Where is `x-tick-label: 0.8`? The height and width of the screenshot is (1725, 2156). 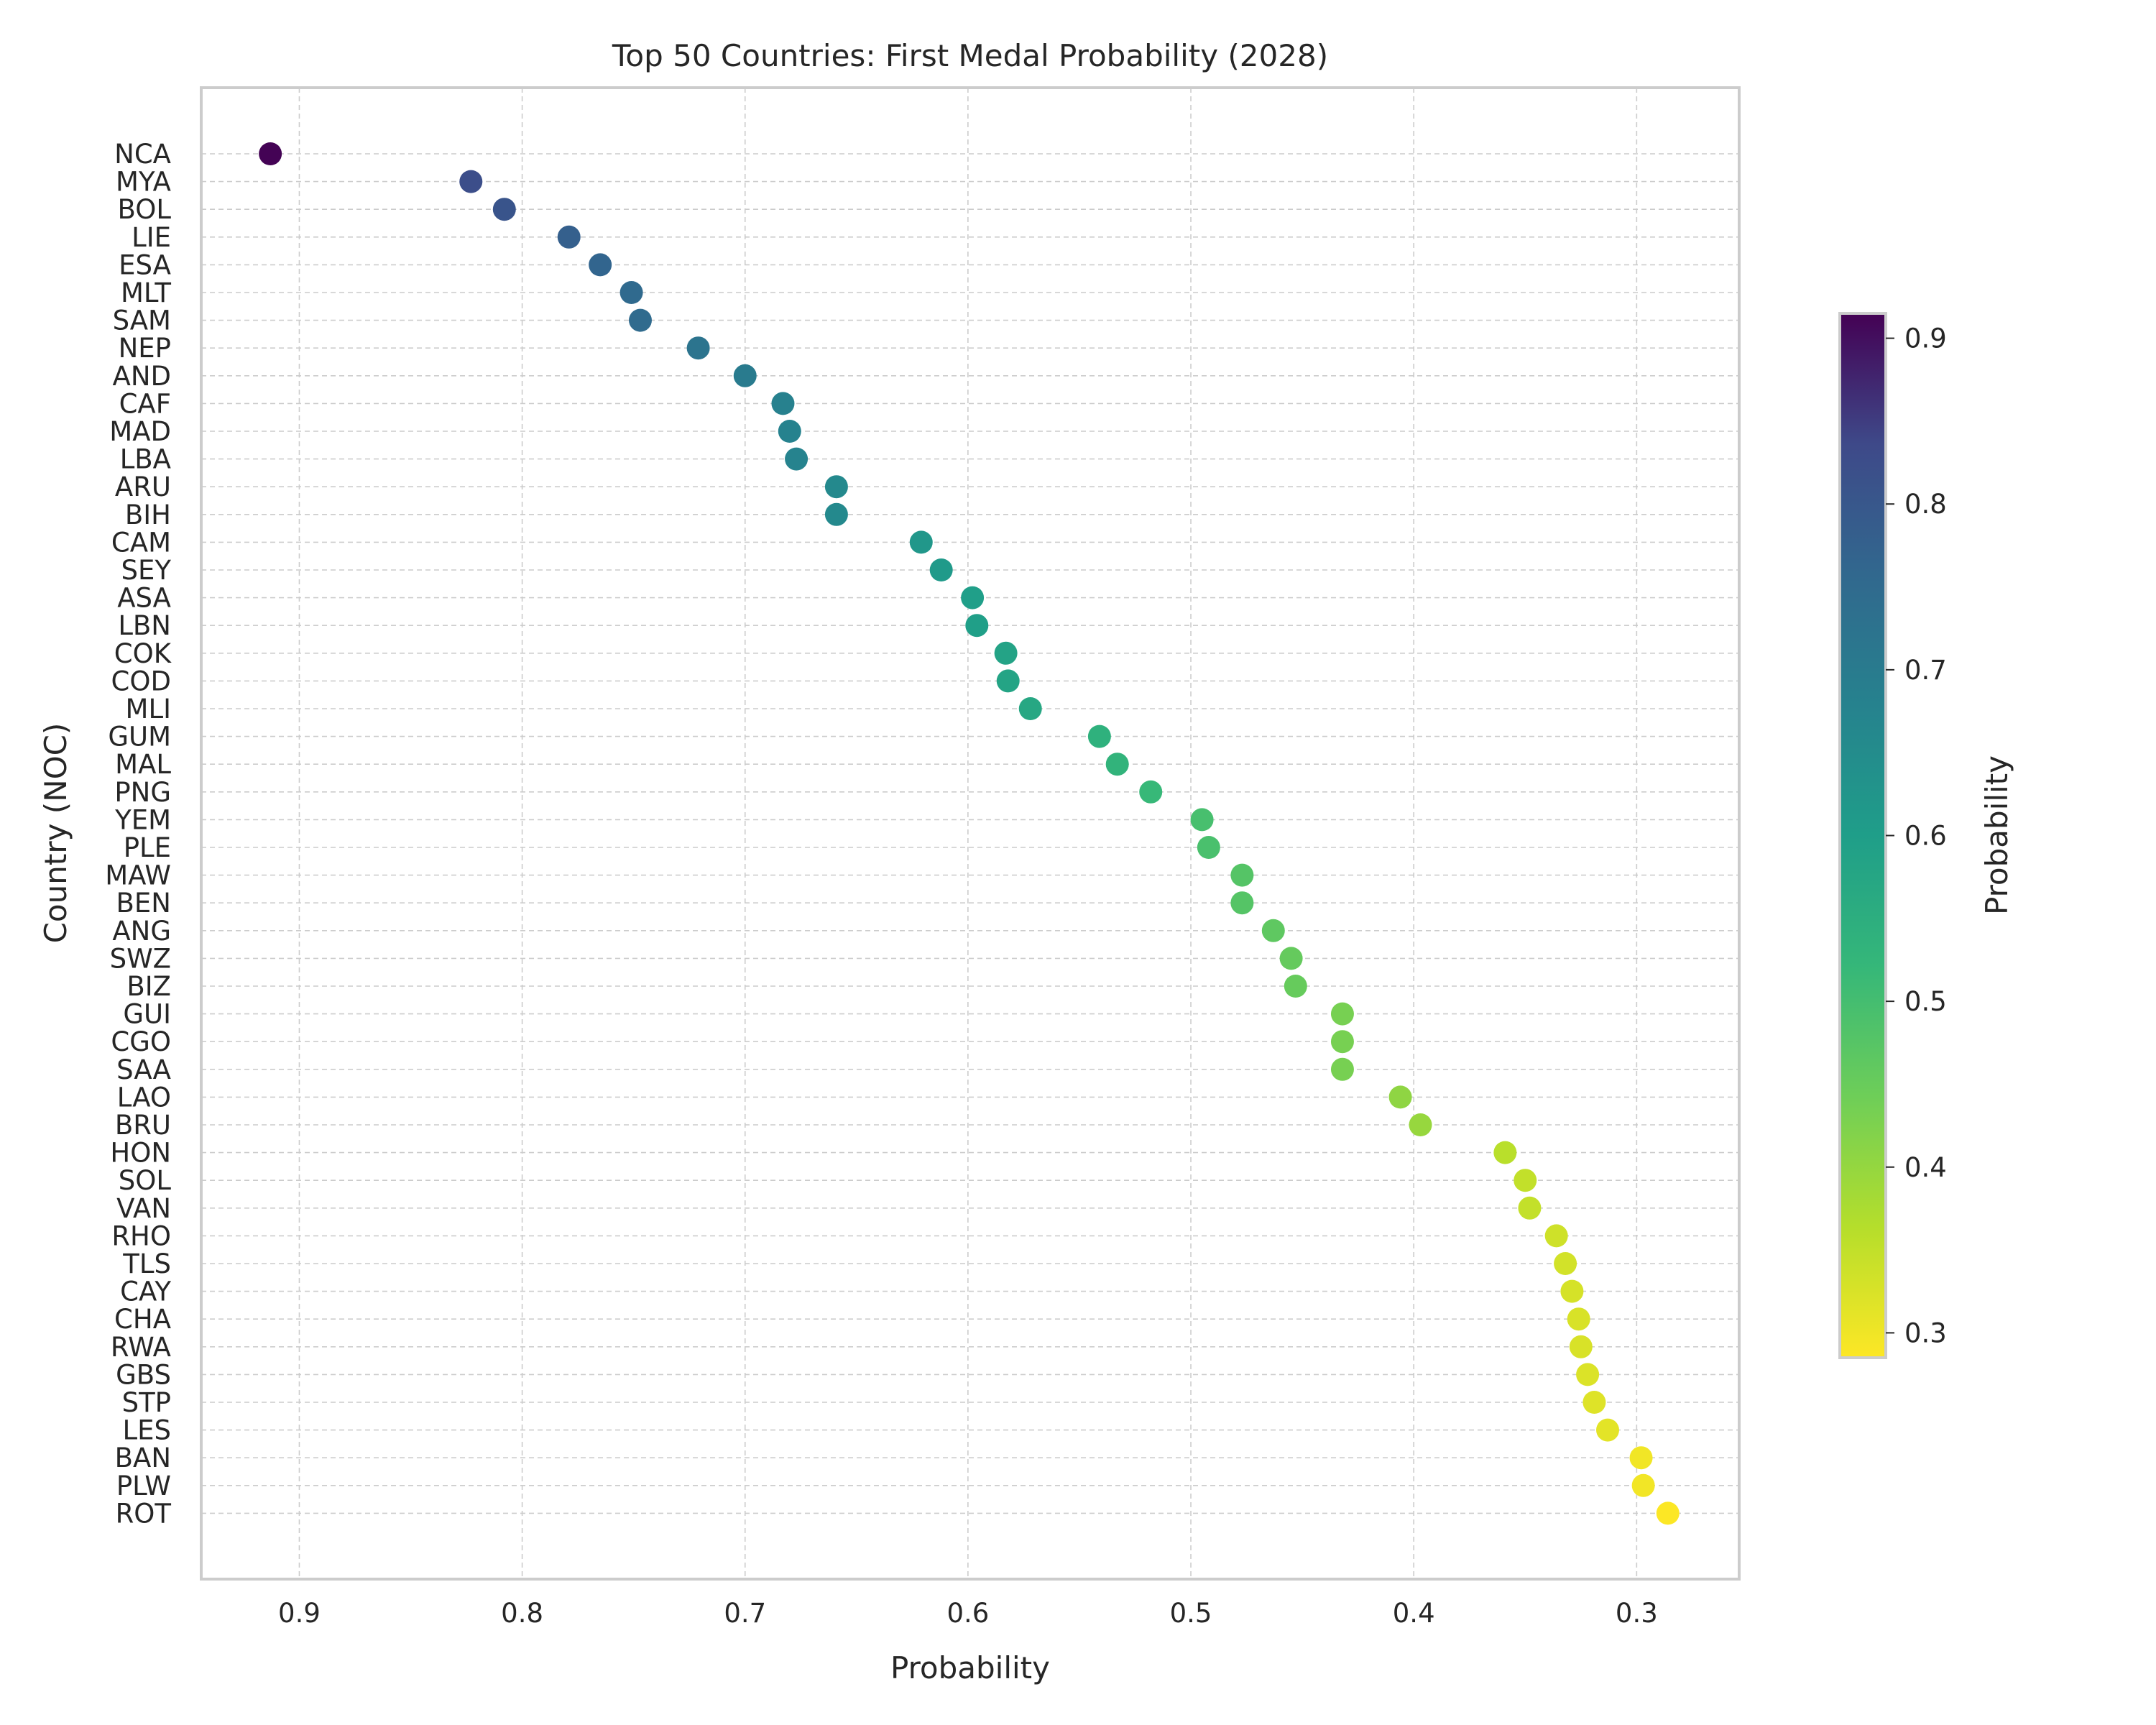
x-tick-label: 0.8 is located at coordinates (522, 1613).